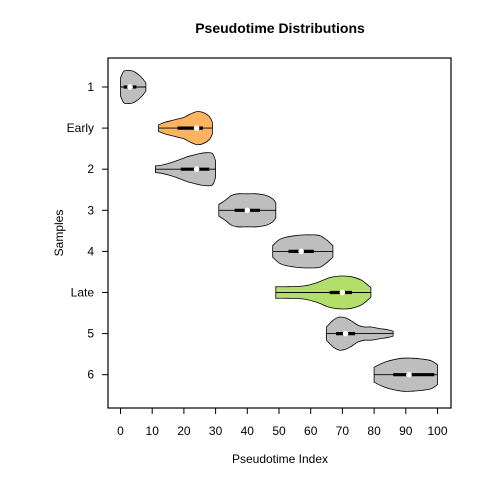 The height and width of the screenshot is (485, 480). What do you see at coordinates (437, 431) in the screenshot?
I see `x-tick-label: 100` at bounding box center [437, 431].